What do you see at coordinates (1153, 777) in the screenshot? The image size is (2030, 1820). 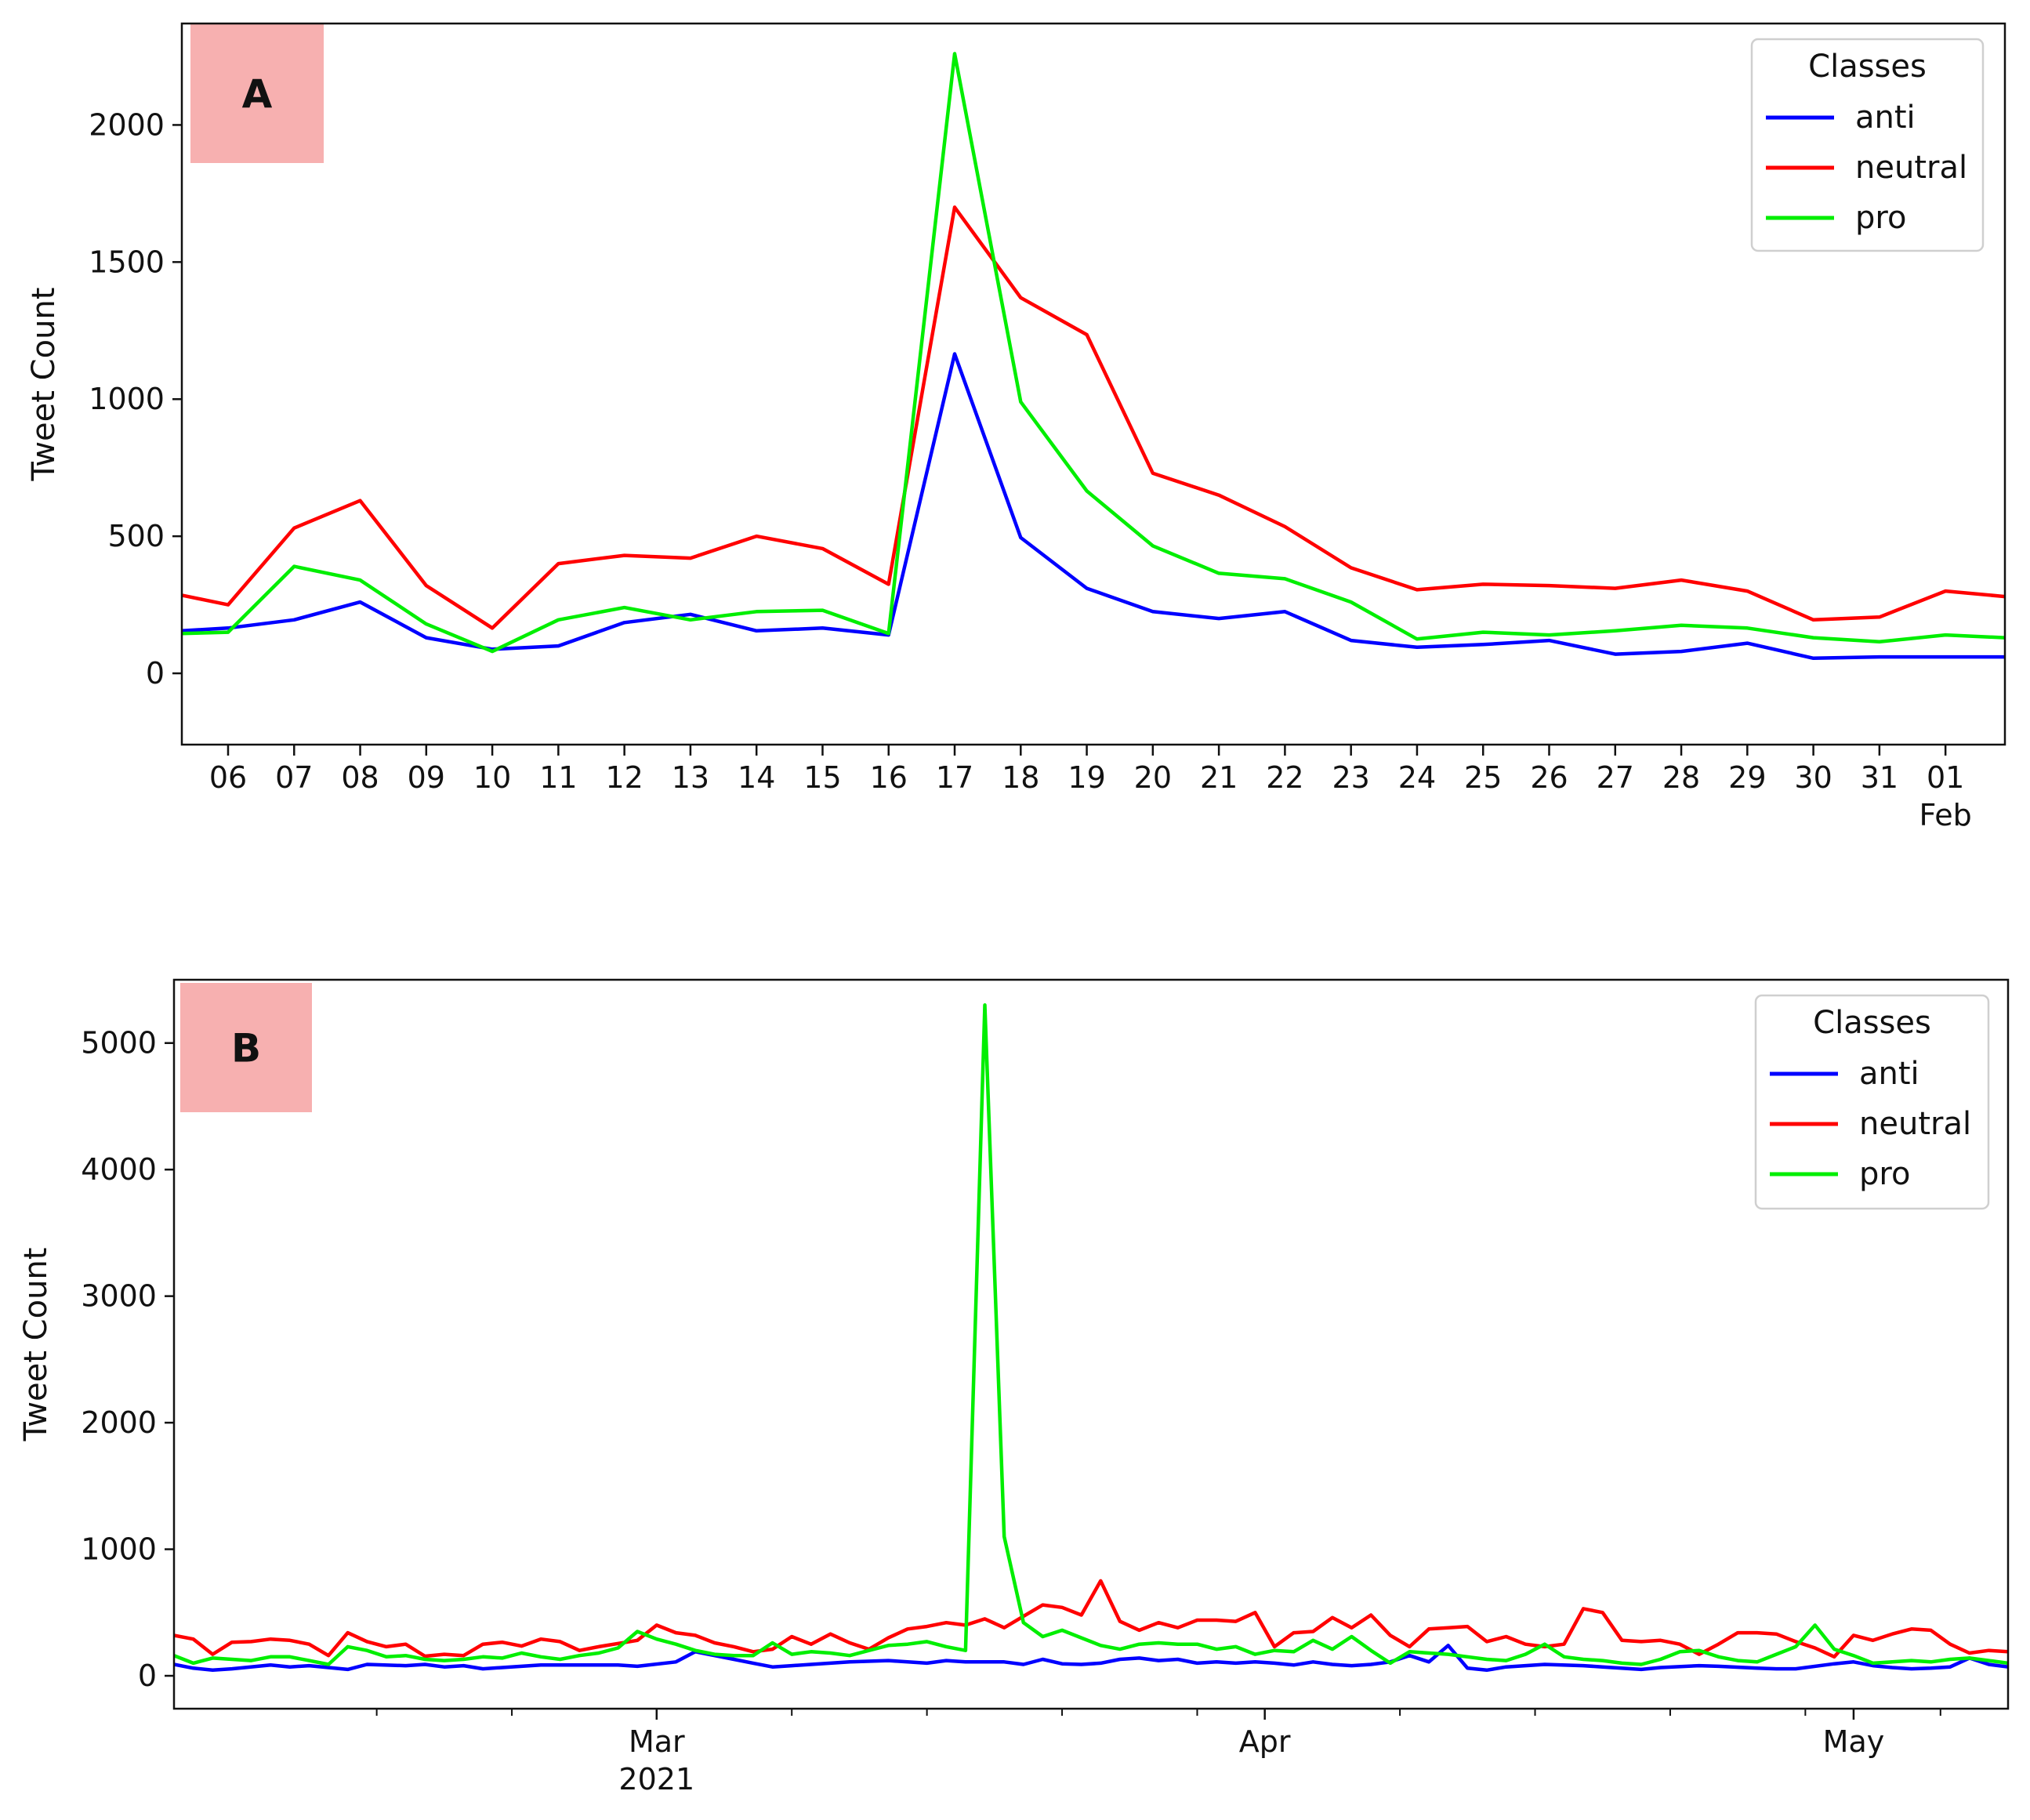 I see `x-tick-label: 20` at bounding box center [1153, 777].